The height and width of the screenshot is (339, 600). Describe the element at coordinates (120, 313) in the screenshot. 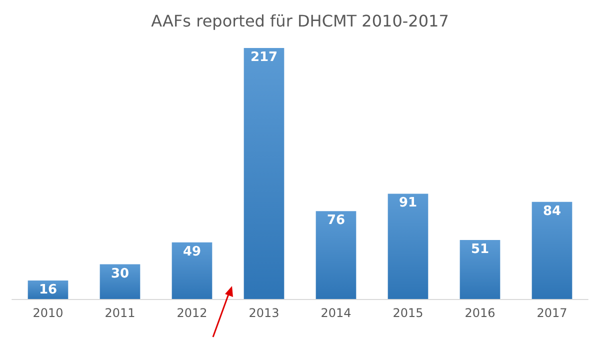

I see `x-tick-label: 2011` at that location.